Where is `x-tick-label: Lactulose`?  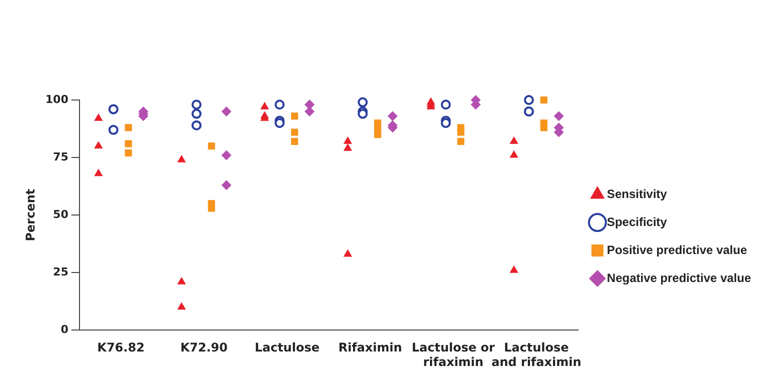
x-tick-label: Lactulose is located at coordinates (287, 347).